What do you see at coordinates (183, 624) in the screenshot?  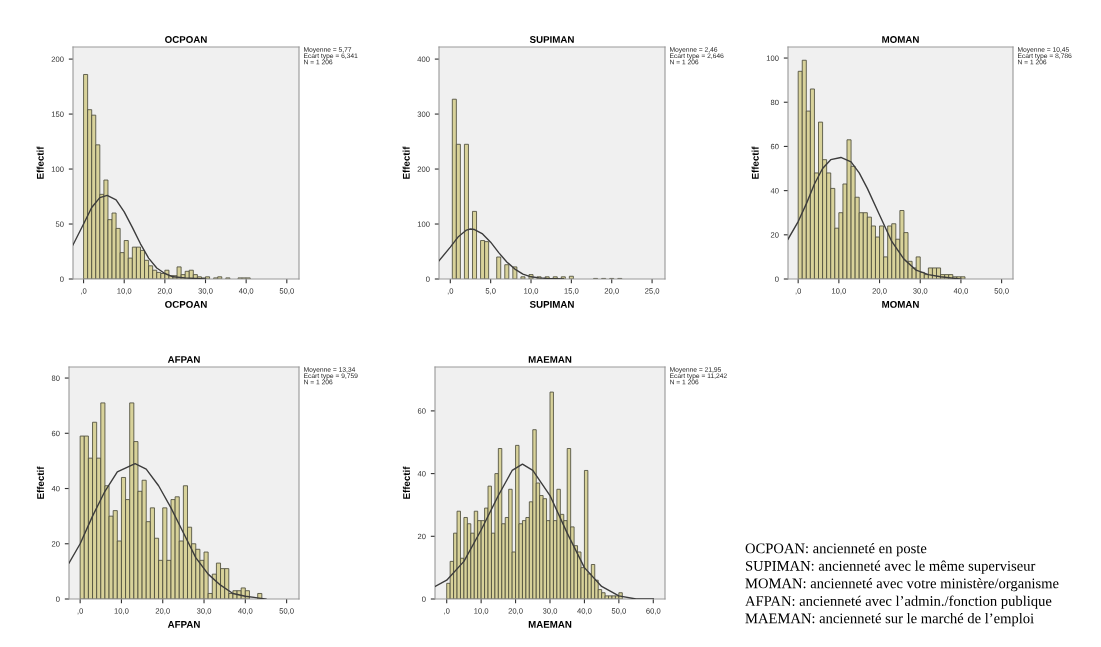 I see `x-axis-title: AFPAN` at bounding box center [183, 624].